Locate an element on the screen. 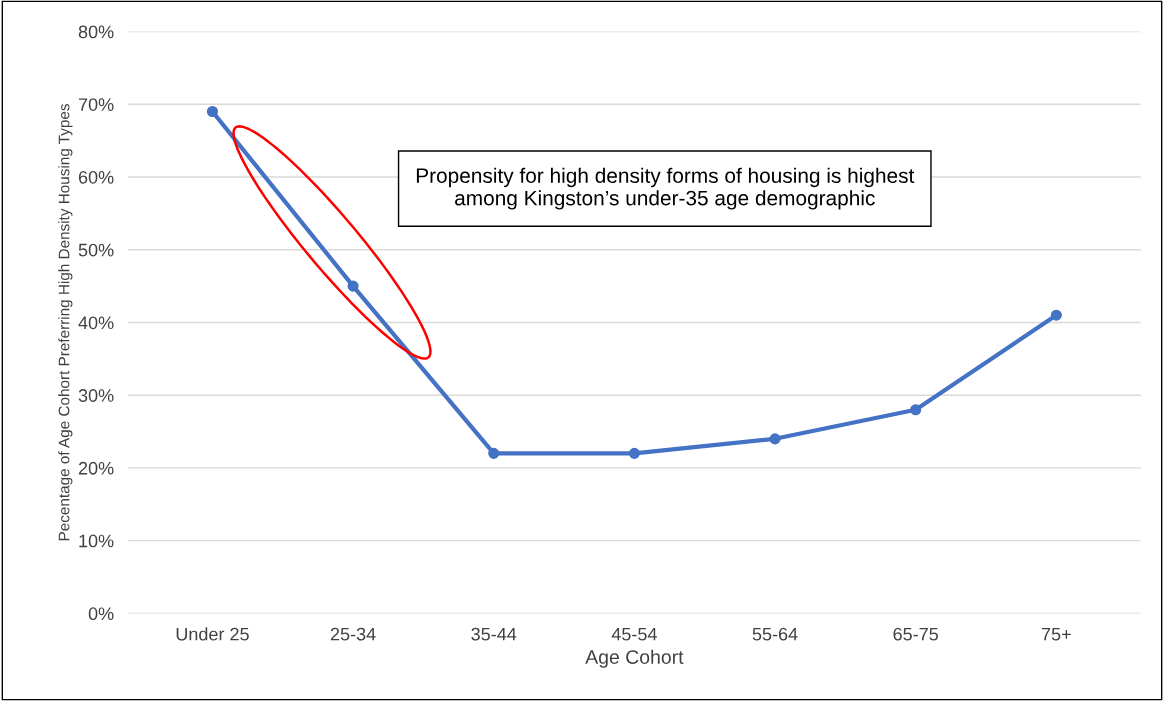  y-axis-title: Pecentage of Age Cohort Preferring High Density Housing Types is located at coordinates (65, 322).